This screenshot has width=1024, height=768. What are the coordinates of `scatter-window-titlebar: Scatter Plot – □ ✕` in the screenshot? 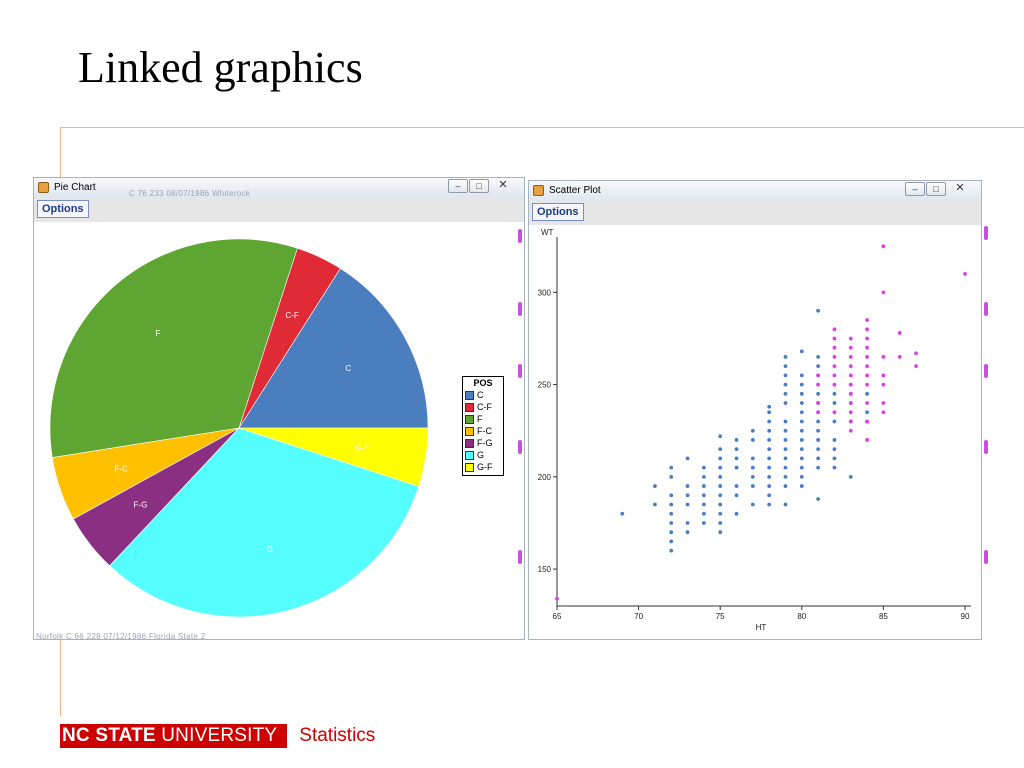 It's located at (755, 191).